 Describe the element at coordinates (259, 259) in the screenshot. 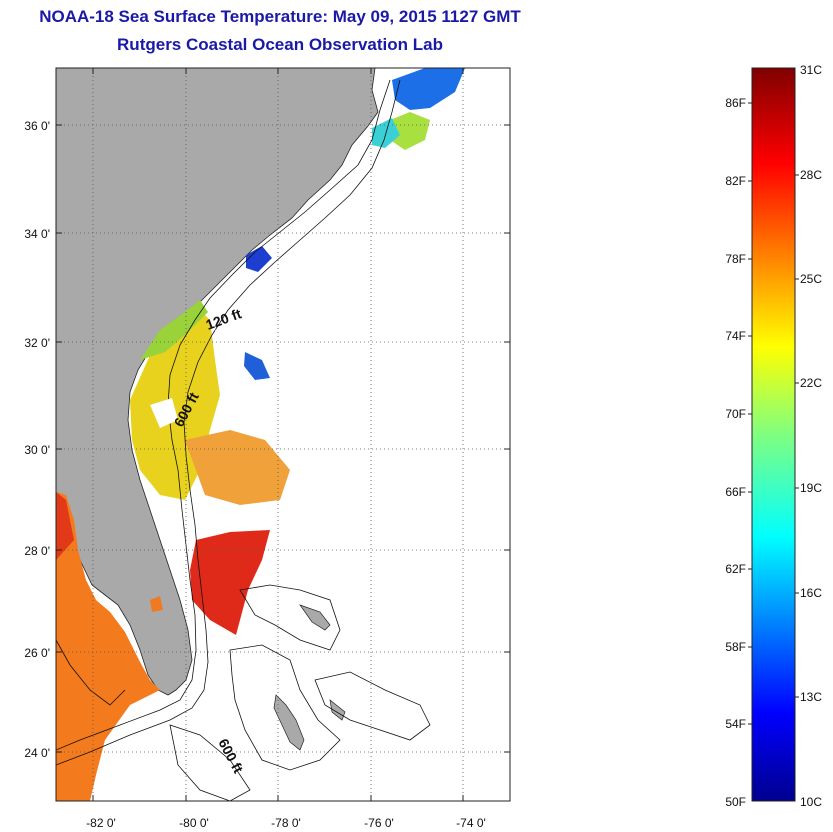

I see `sst-swath-blue-patch` at that location.